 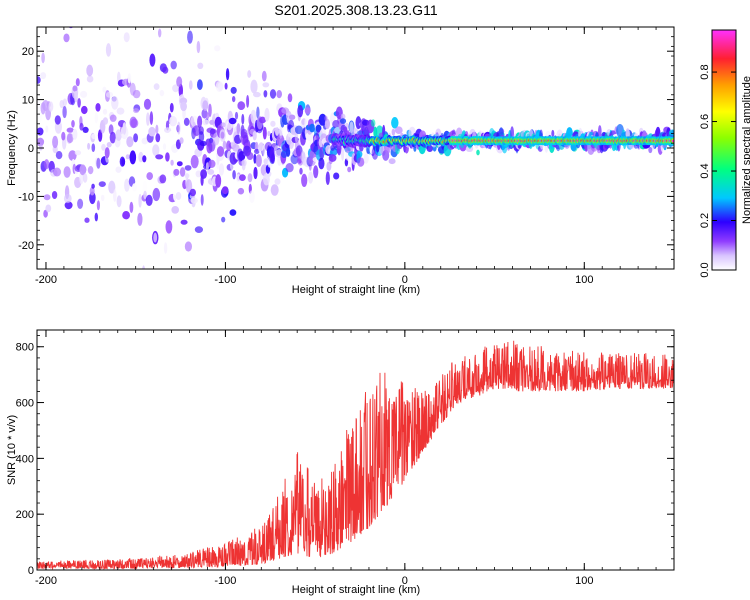 What do you see at coordinates (705, 269) in the screenshot?
I see `colorbar-tick-label: 0.0` at bounding box center [705, 269].